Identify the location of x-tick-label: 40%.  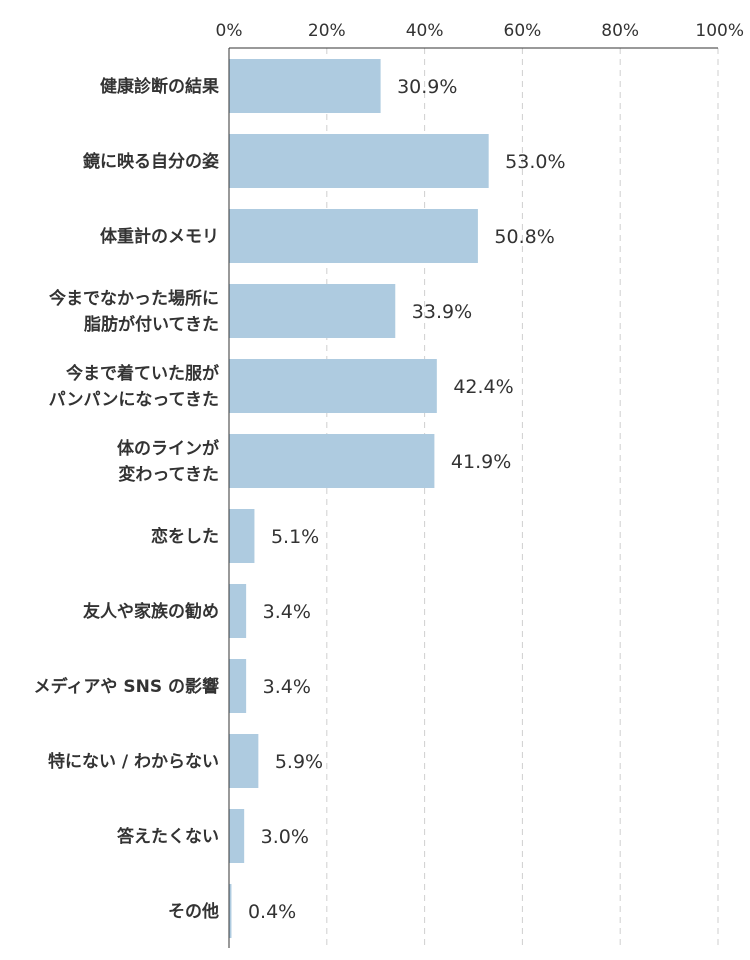
(425, 31).